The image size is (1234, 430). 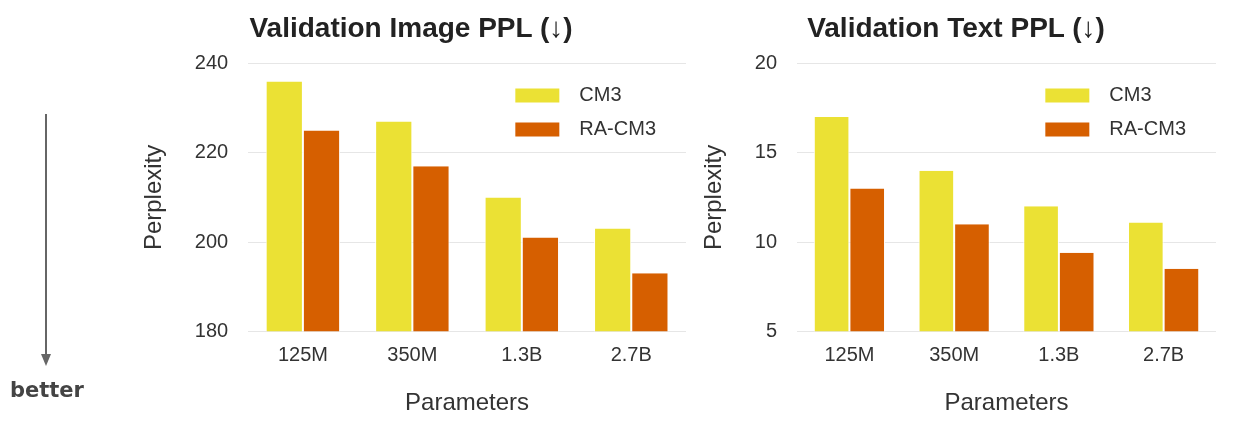 What do you see at coordinates (211, 62) in the screenshot?
I see `y-tick-label: 240` at bounding box center [211, 62].